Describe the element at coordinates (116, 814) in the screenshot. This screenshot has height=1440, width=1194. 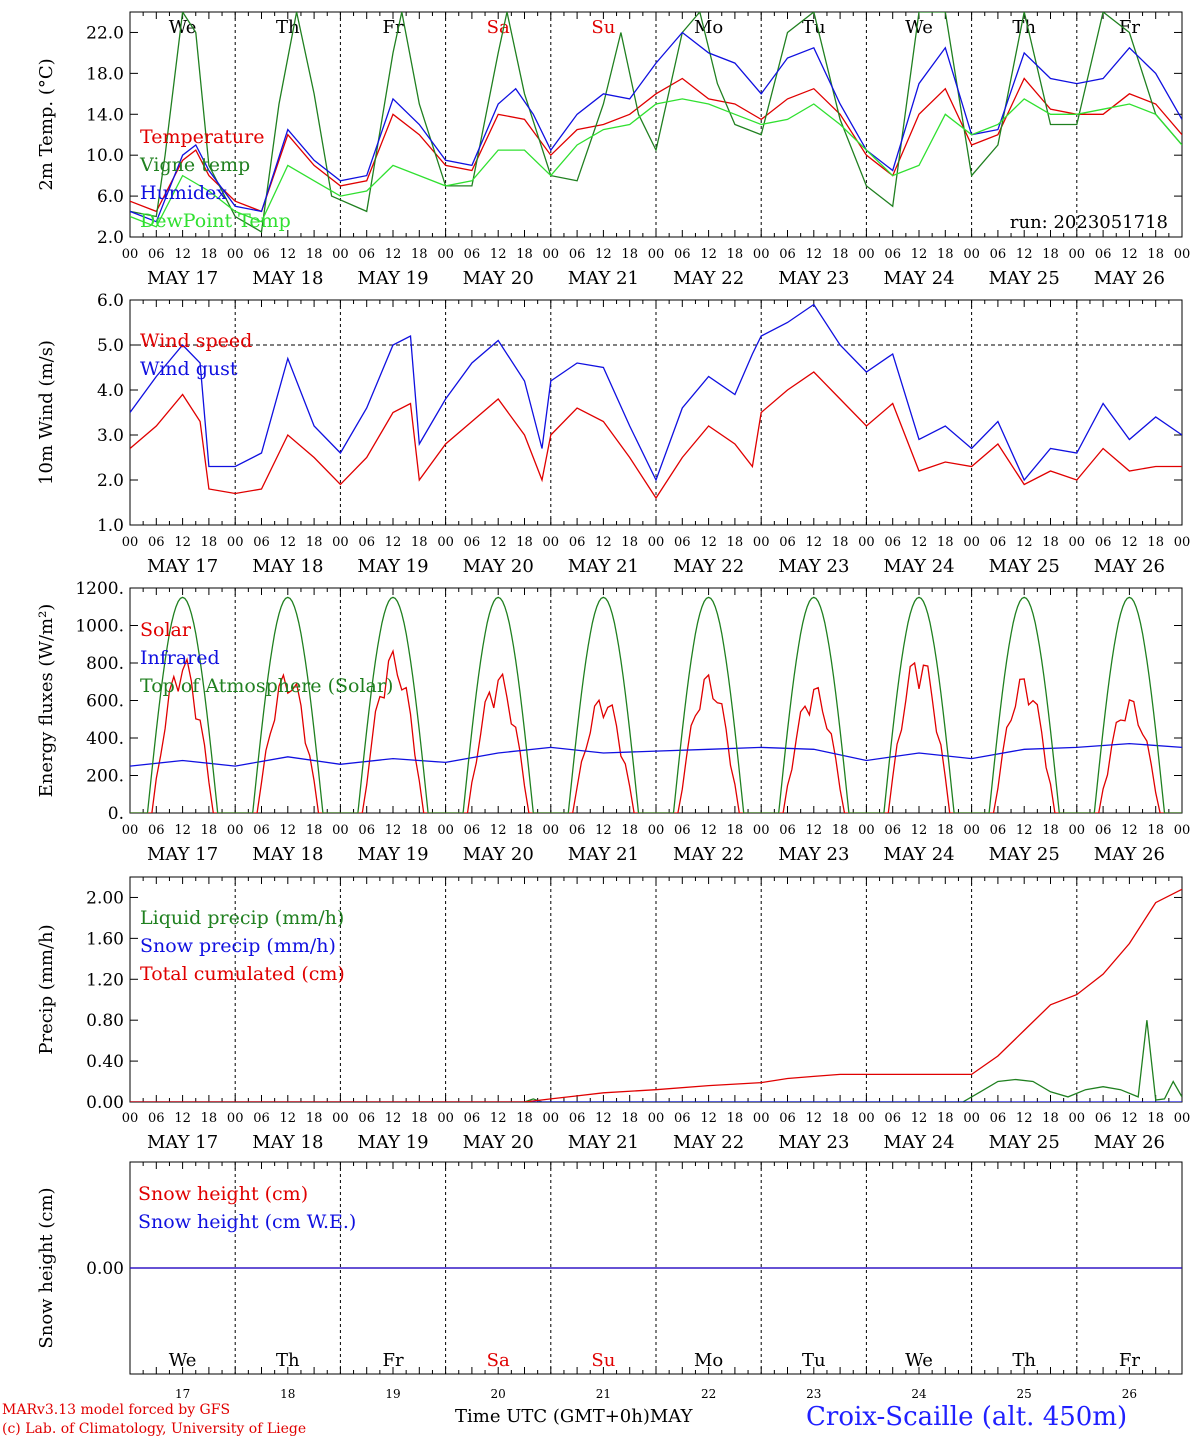
I see `y-tick-label: 0.` at that location.